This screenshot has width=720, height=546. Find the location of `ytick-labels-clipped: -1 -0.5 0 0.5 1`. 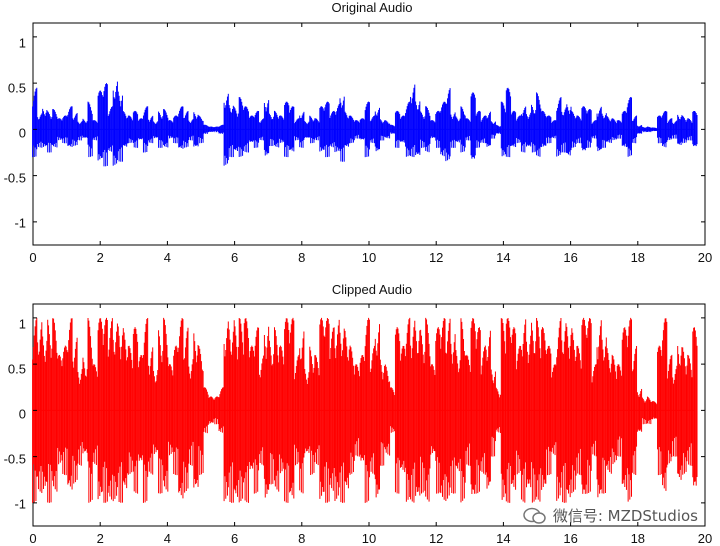

ytick-labels-clipped: -1 -0.5 0 0.5 1 is located at coordinates (15, 414).